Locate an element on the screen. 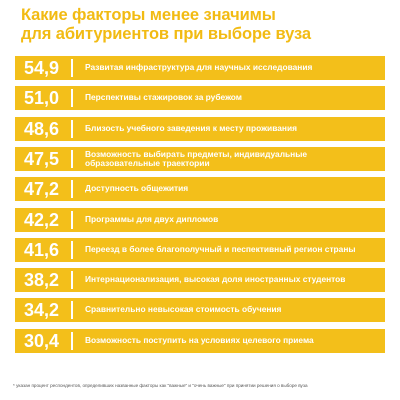  bar-value-label: 38,2 is located at coordinates (41, 280).